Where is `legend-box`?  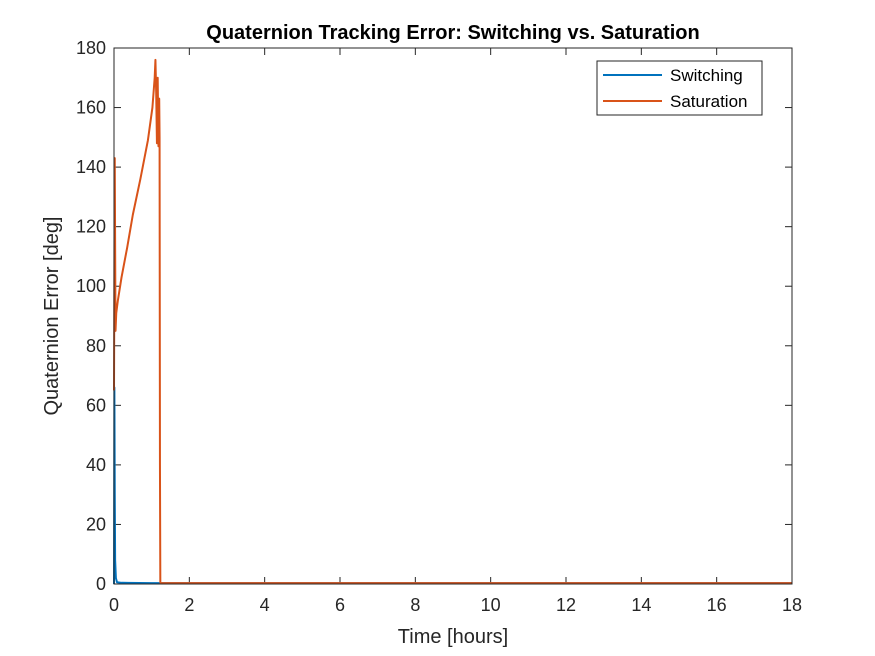
legend-box is located at coordinates (679, 88).